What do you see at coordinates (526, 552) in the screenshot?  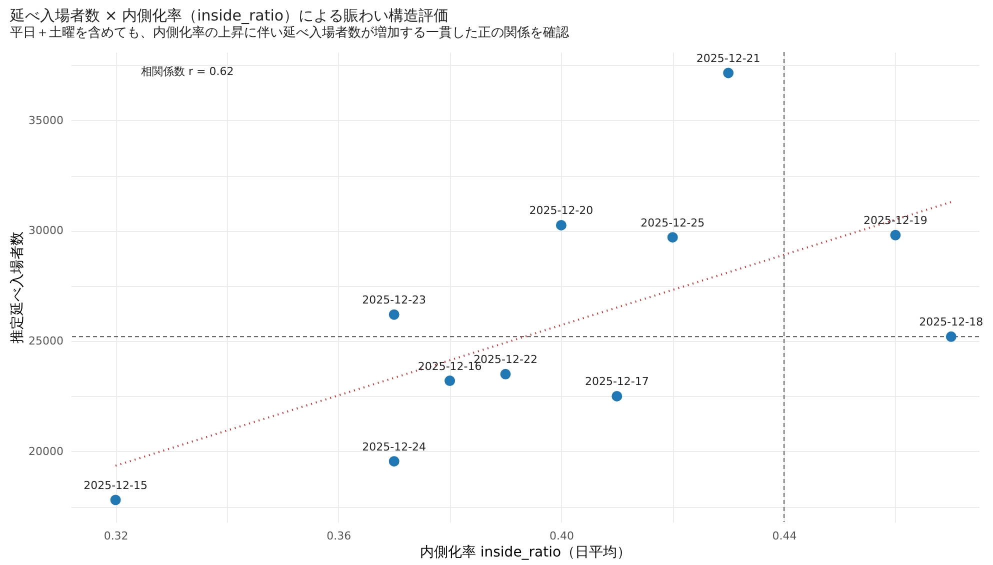 I see `x-axis-title: 内側化率 inside_ratio（日平均）` at bounding box center [526, 552].